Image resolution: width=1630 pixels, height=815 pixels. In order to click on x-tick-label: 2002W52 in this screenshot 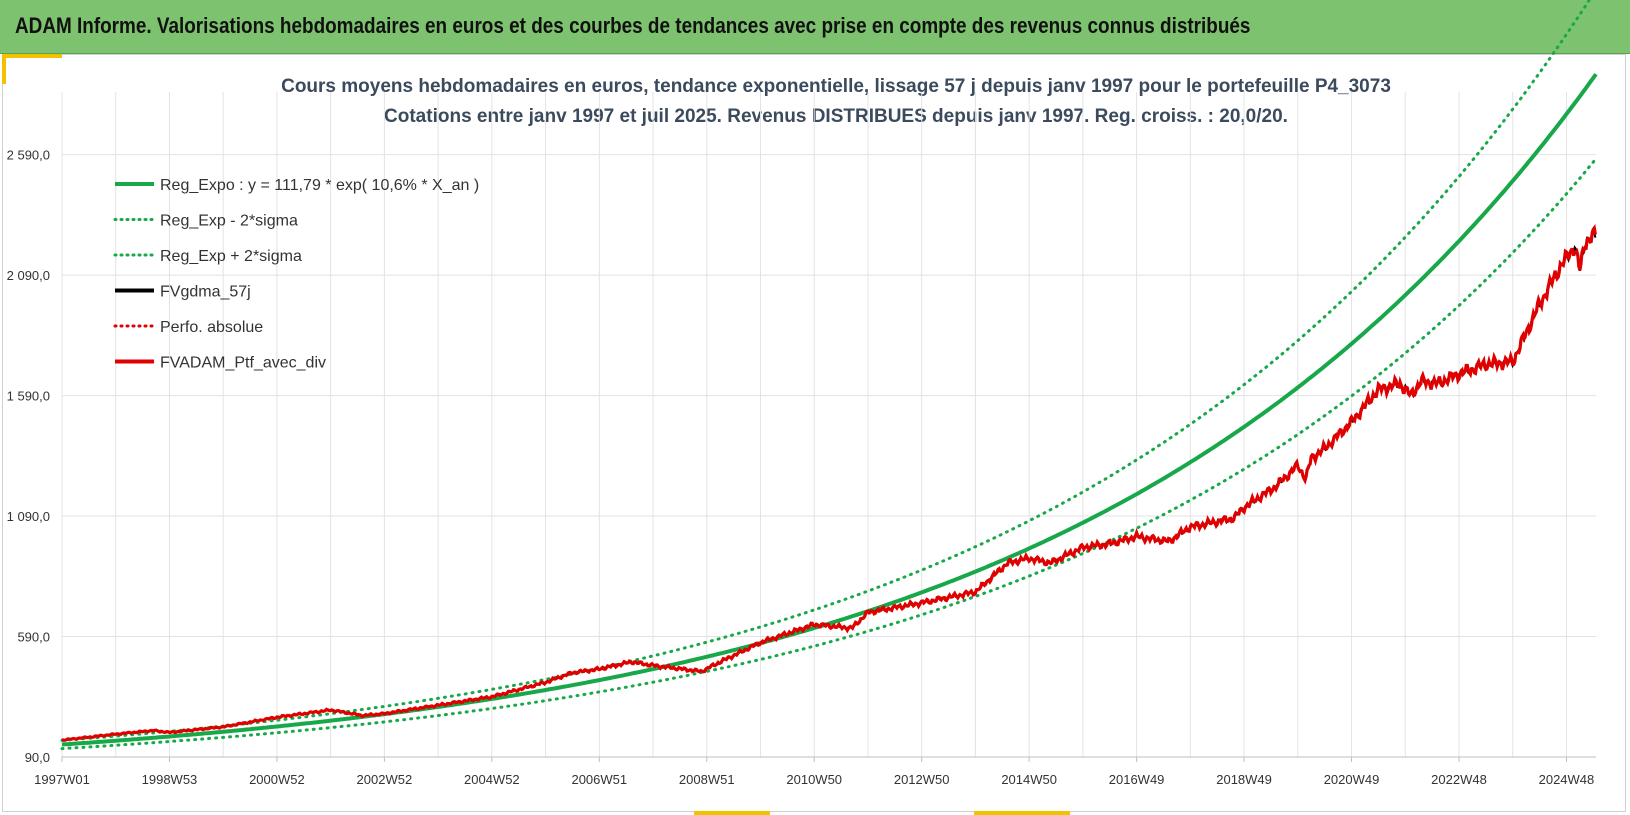, I will do `click(385, 779)`.